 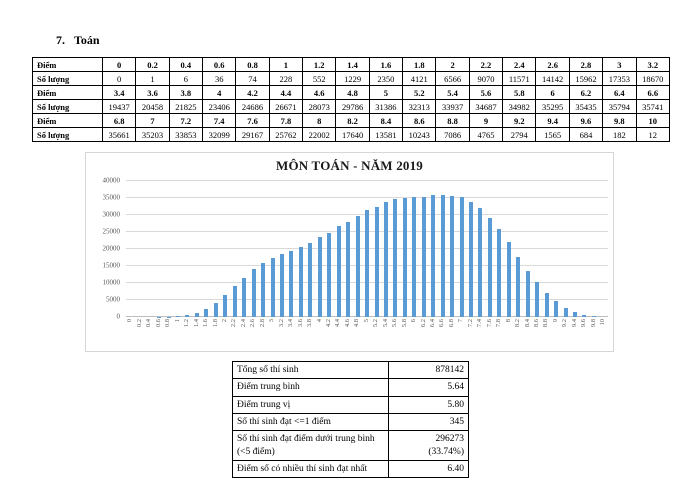 What do you see at coordinates (419, 134) in the screenshot?
I see `count-cell: 10243` at bounding box center [419, 134].